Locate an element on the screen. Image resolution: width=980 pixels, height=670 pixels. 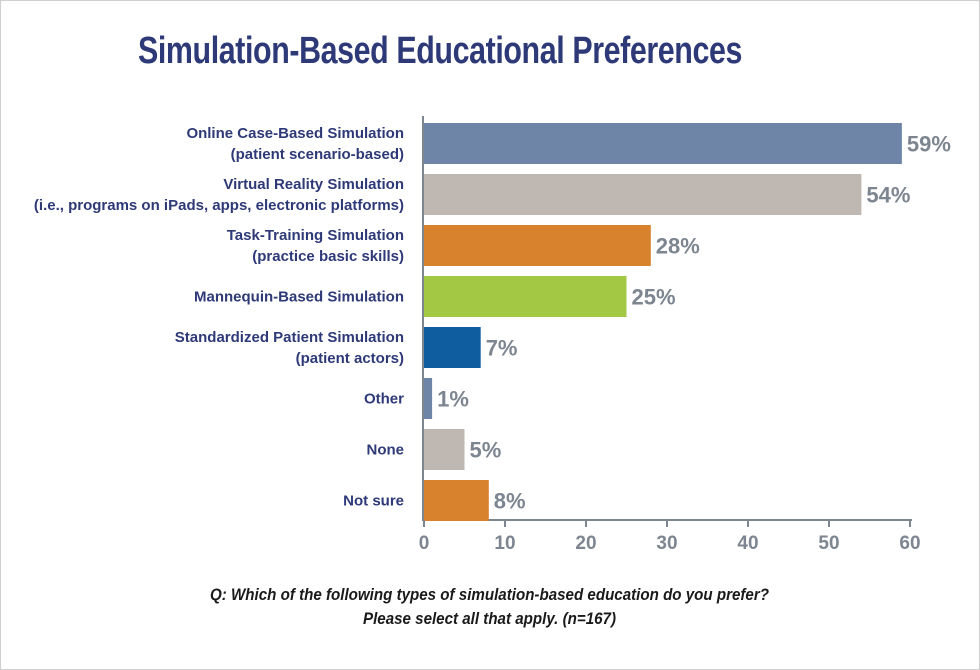
category-label: None is located at coordinates (386, 450).